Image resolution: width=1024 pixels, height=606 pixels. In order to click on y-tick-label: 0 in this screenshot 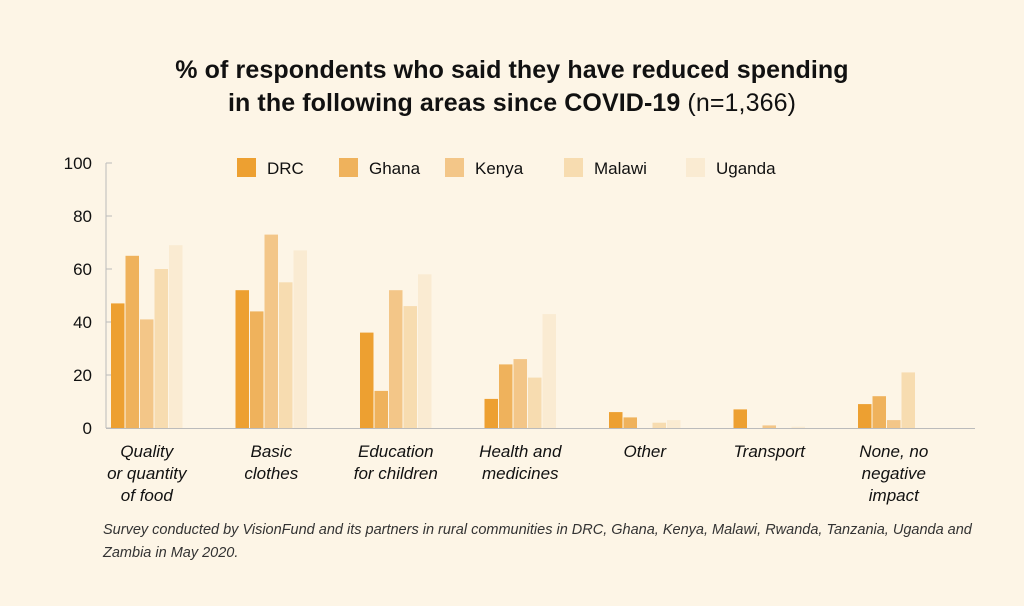, I will do `click(87, 428)`.